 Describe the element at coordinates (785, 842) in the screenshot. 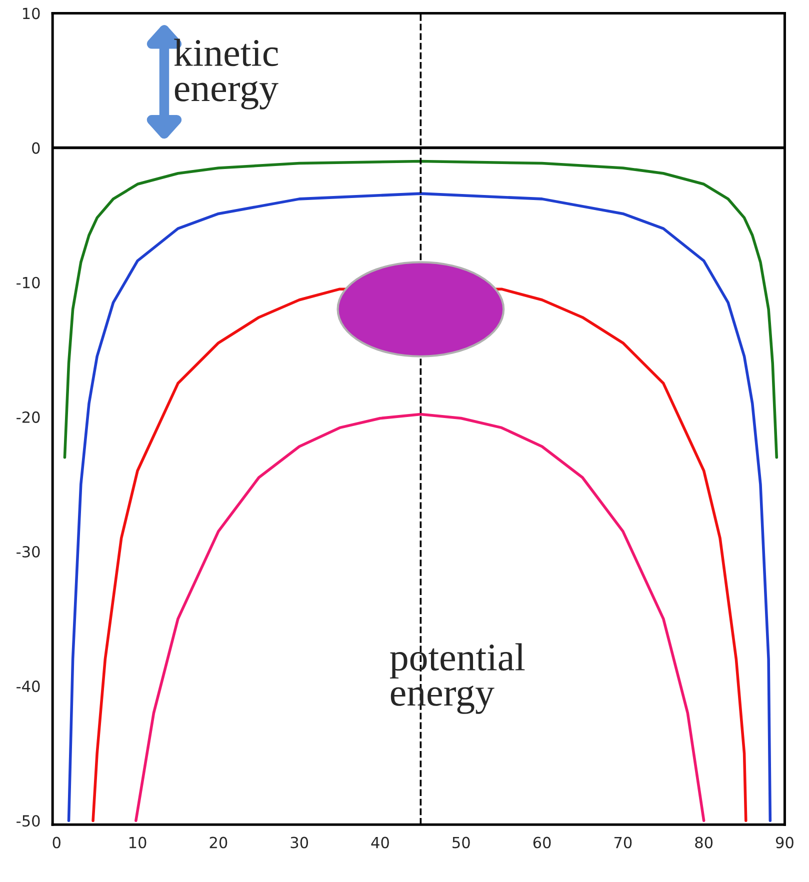

I see `x-tick-label: 90` at that location.